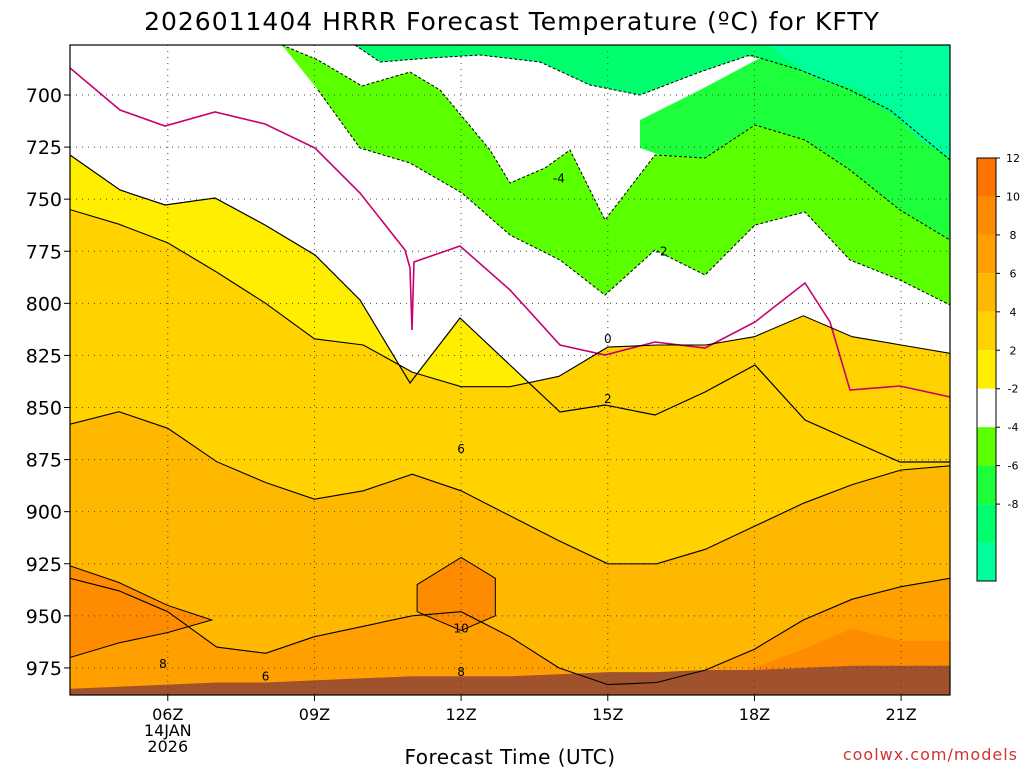  I want to click on contour-label: 2, so click(608, 399).